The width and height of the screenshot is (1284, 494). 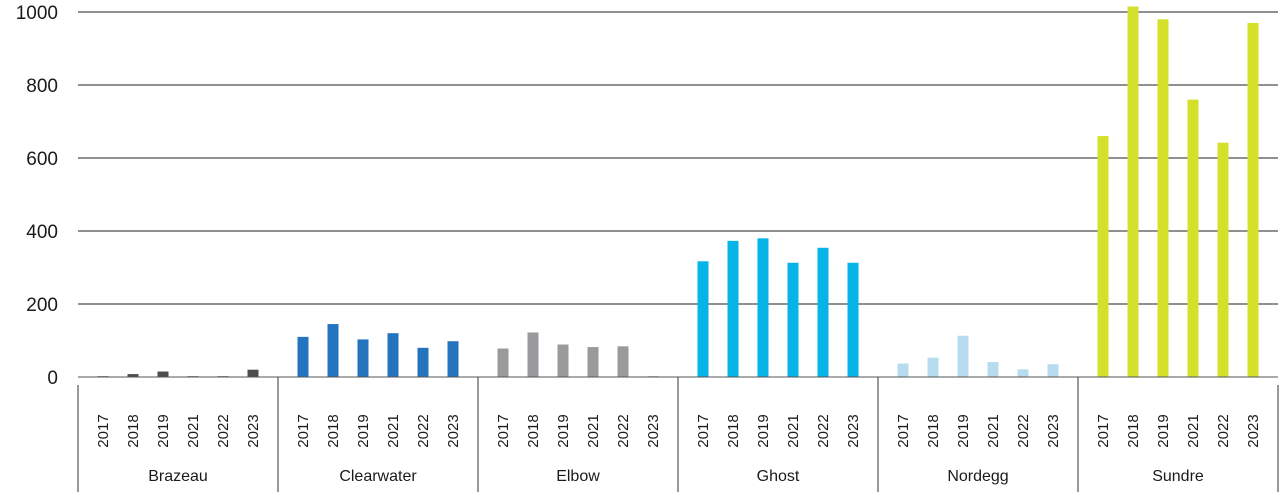 I want to click on y-tick-label: 0, so click(x=52, y=378).